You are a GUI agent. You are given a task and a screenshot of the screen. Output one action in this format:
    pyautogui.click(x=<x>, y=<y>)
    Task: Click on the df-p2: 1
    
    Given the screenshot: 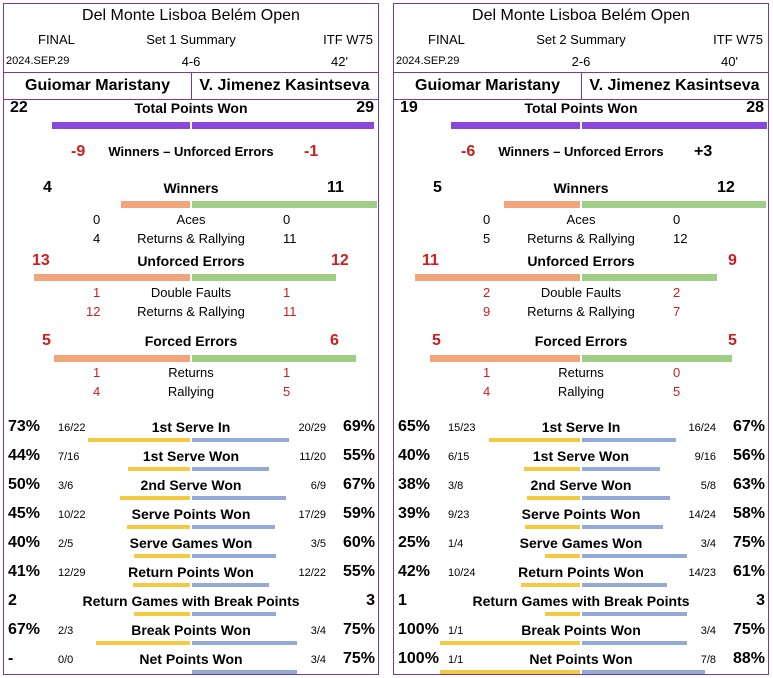 What is the action you would take?
    pyautogui.click(x=287, y=292)
    